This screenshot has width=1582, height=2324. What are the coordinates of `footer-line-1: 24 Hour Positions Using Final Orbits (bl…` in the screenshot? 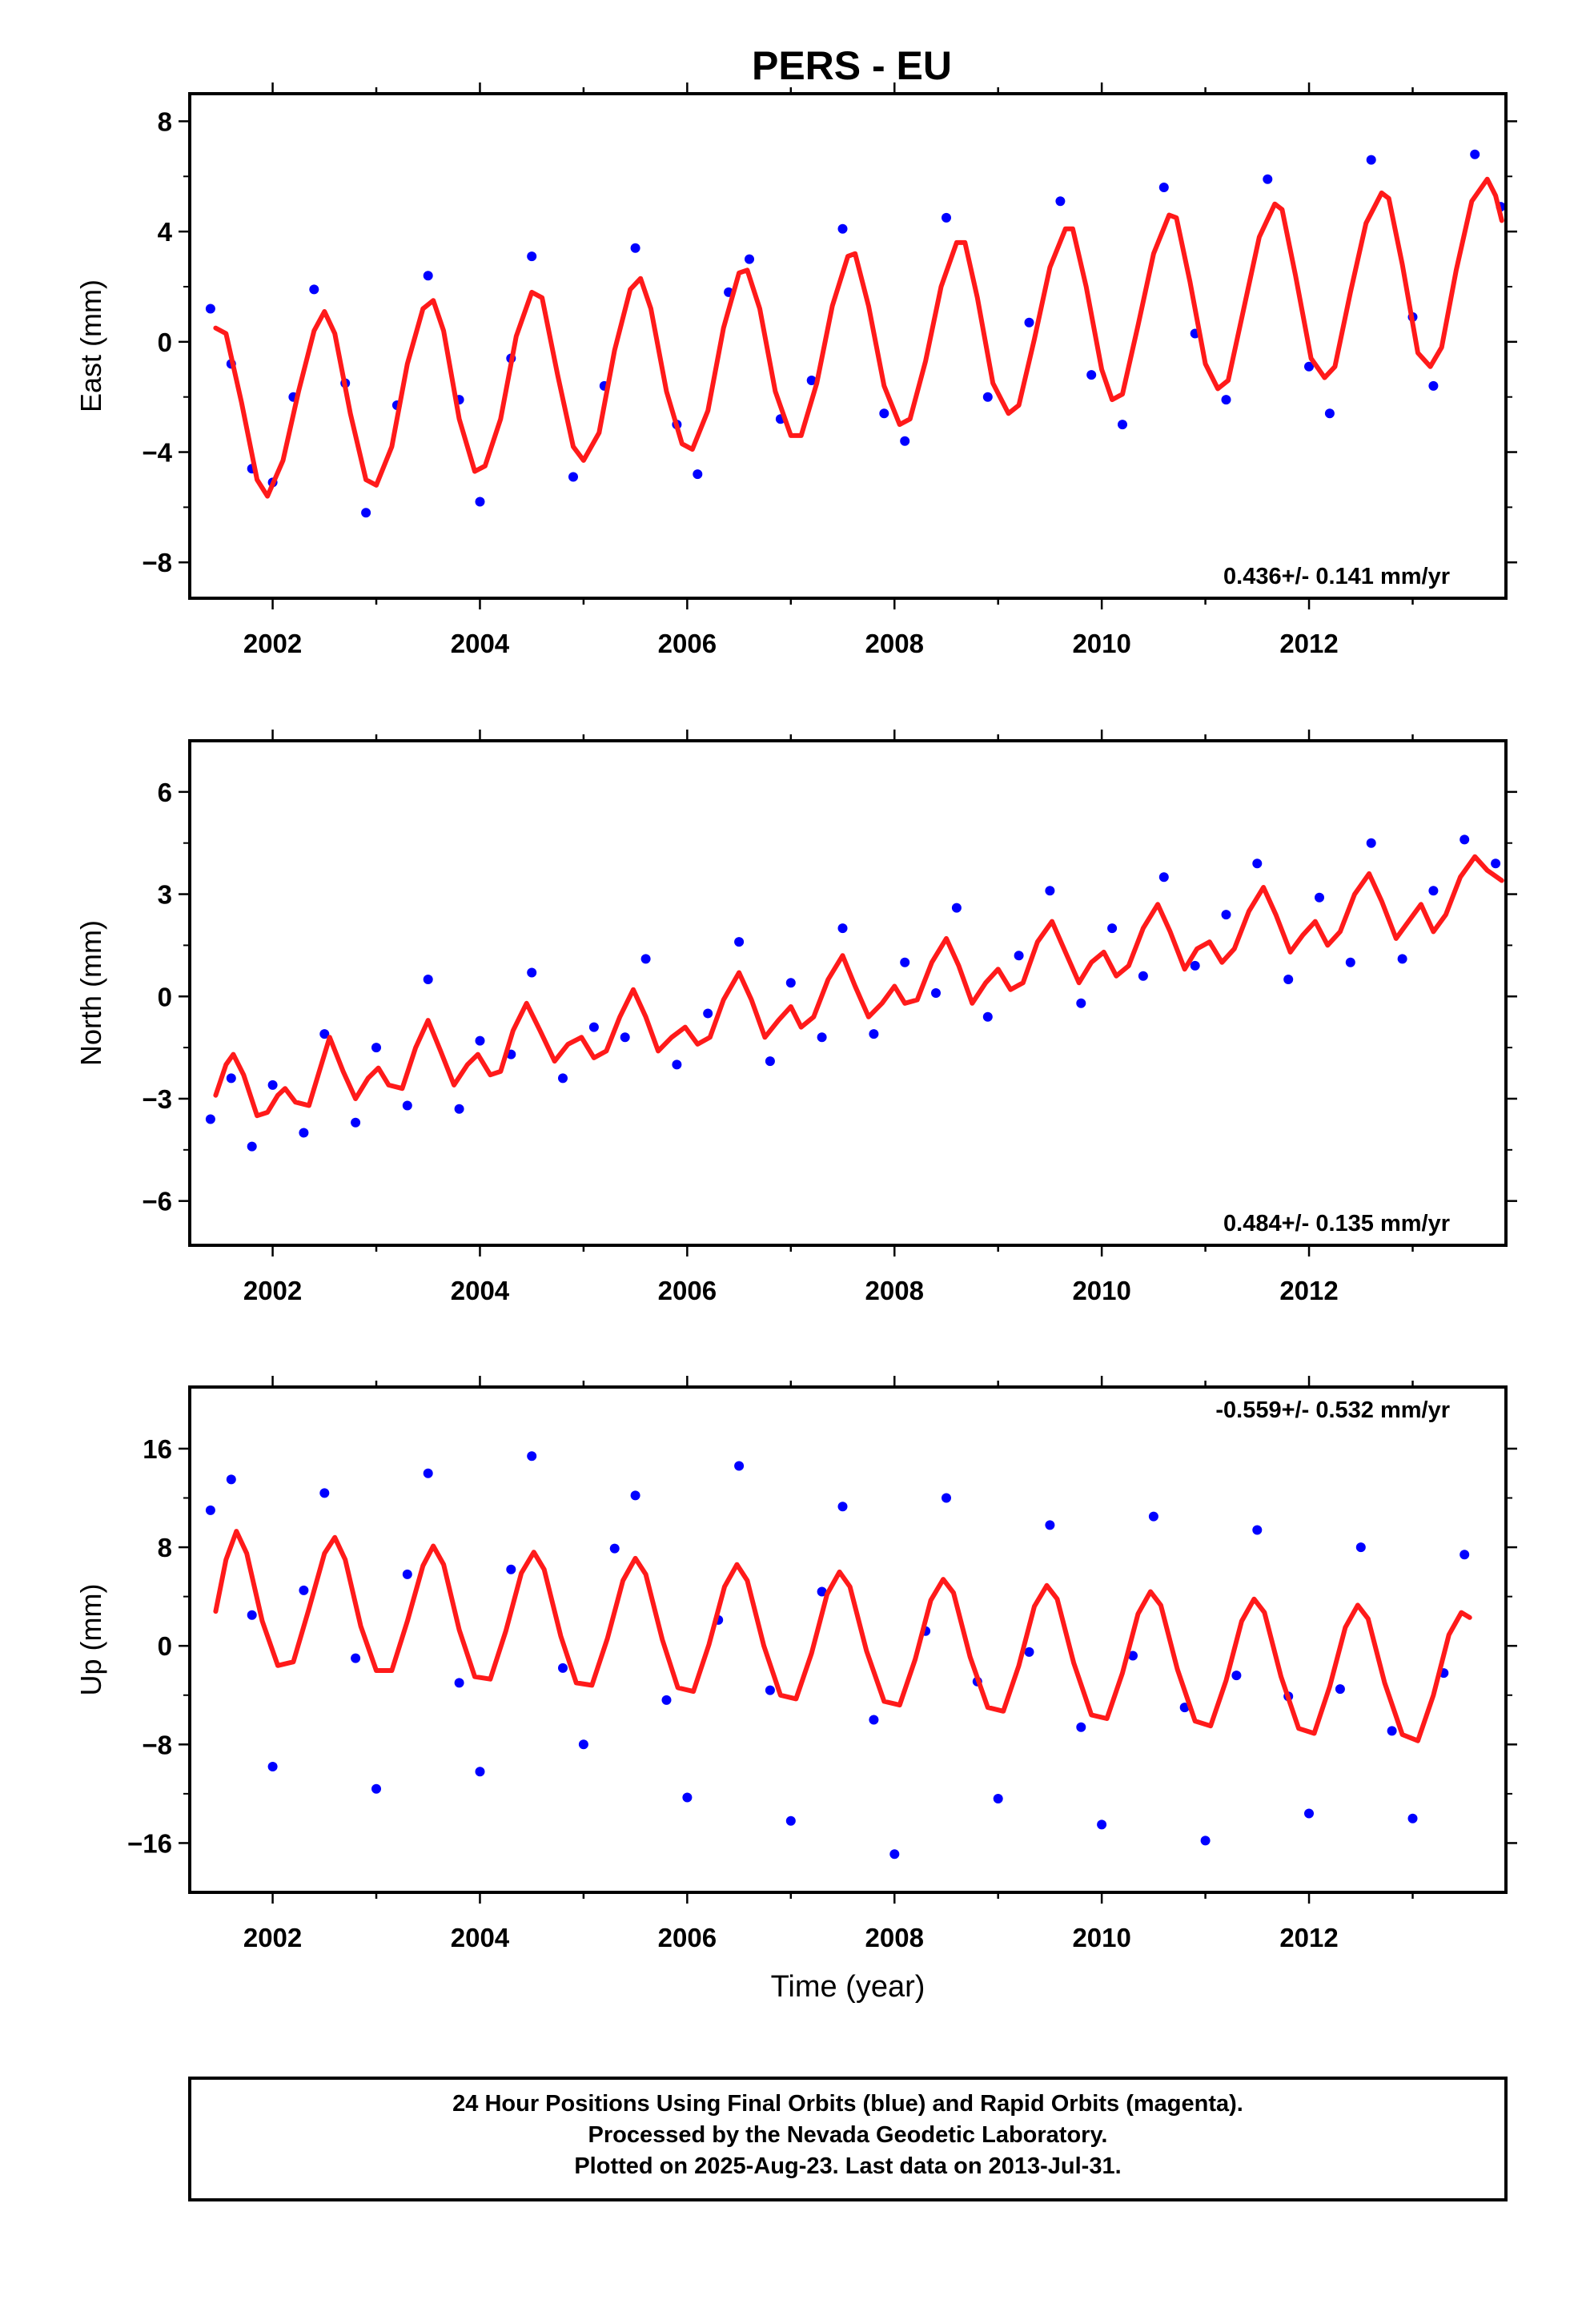 It's located at (847, 2104).